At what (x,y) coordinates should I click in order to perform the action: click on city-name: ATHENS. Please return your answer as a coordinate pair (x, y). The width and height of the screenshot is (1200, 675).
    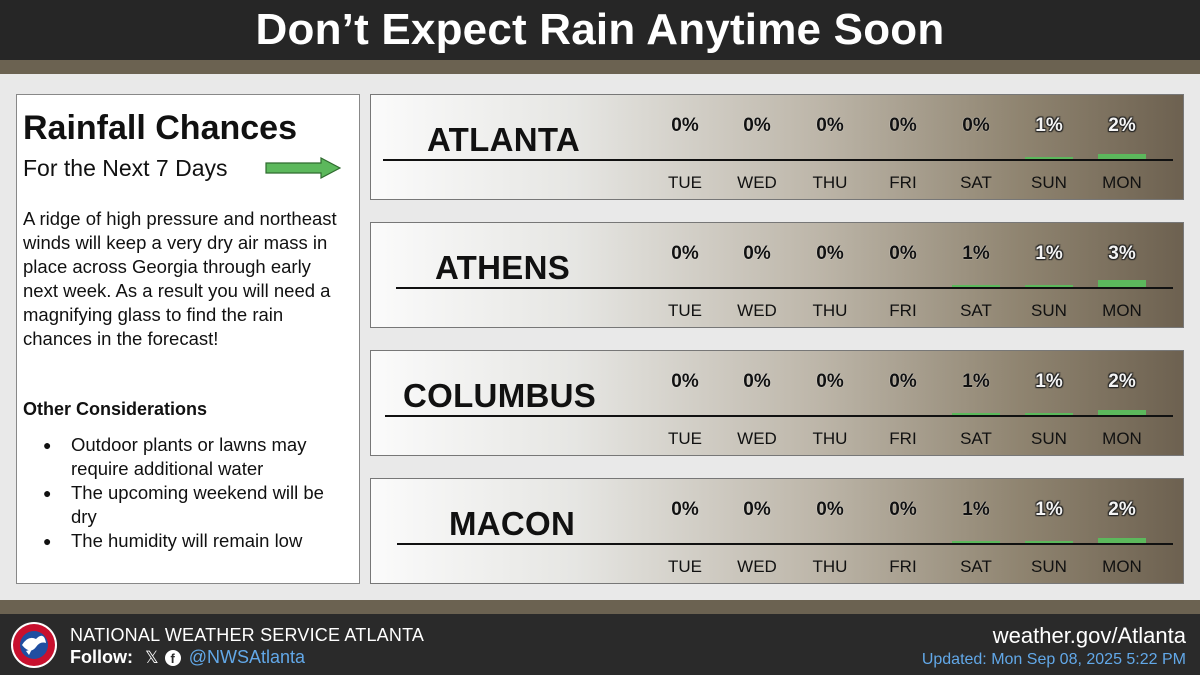
    Looking at the image, I should click on (503, 267).